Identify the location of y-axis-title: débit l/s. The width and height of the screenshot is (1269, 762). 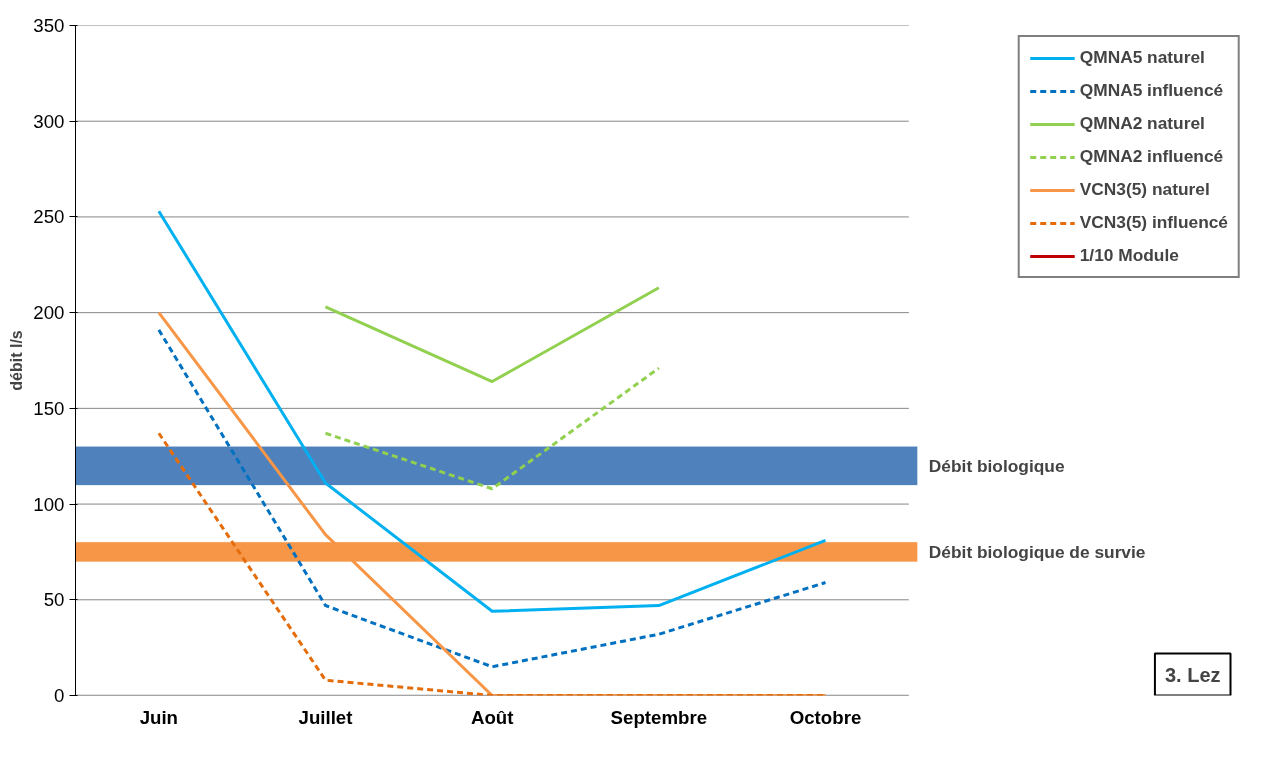
(17, 360).